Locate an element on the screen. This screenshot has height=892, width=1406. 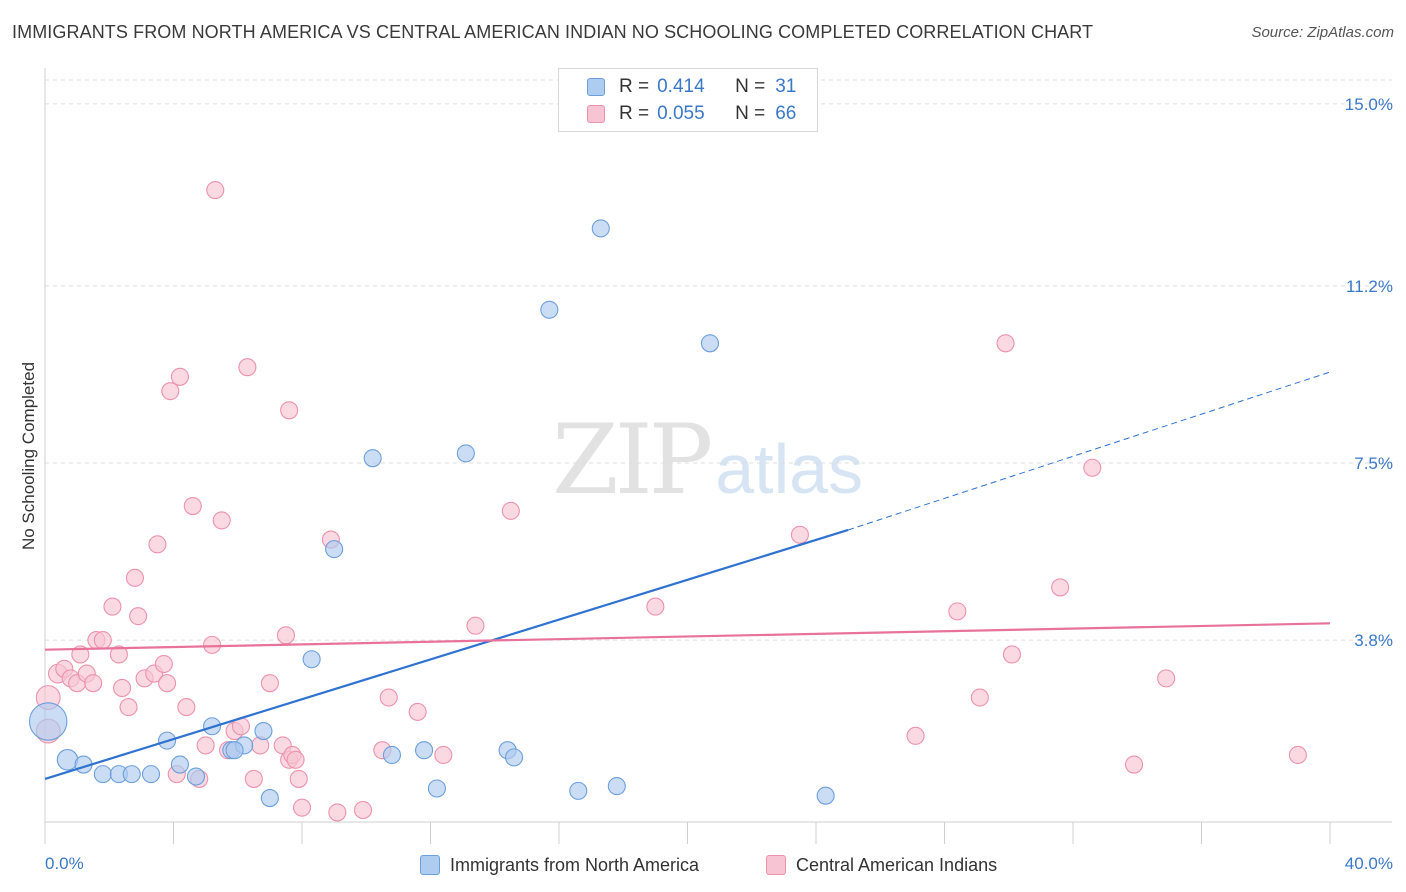
legend-item-immigrants: Immigrants from North America is located at coordinates (559, 865).